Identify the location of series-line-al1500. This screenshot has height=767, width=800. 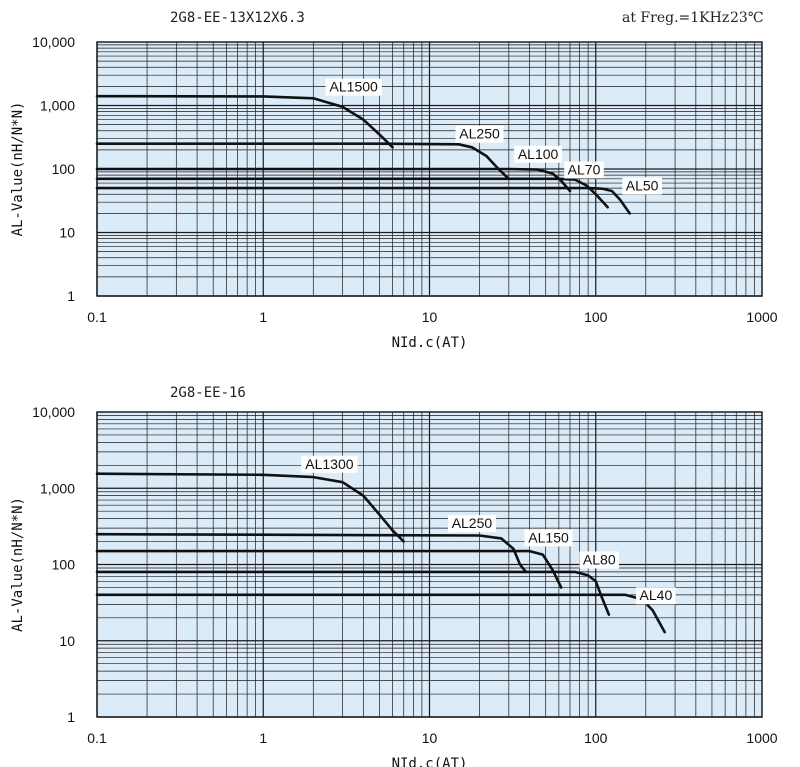
(244, 121).